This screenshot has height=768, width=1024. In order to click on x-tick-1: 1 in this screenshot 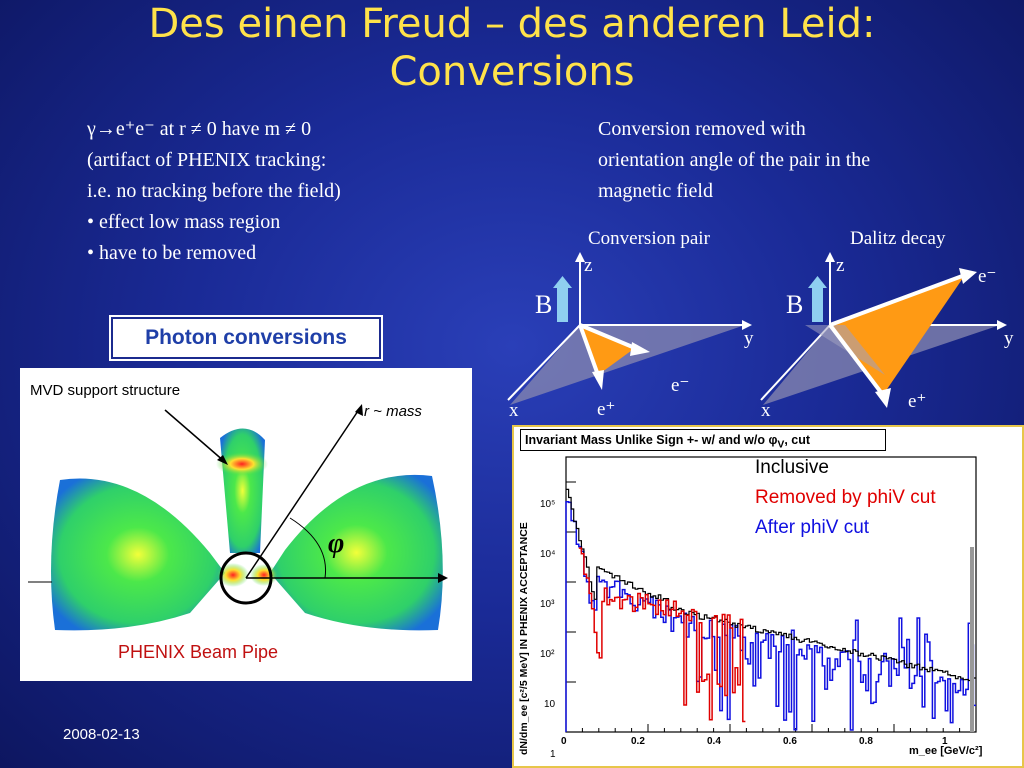, I will do `click(945, 741)`.